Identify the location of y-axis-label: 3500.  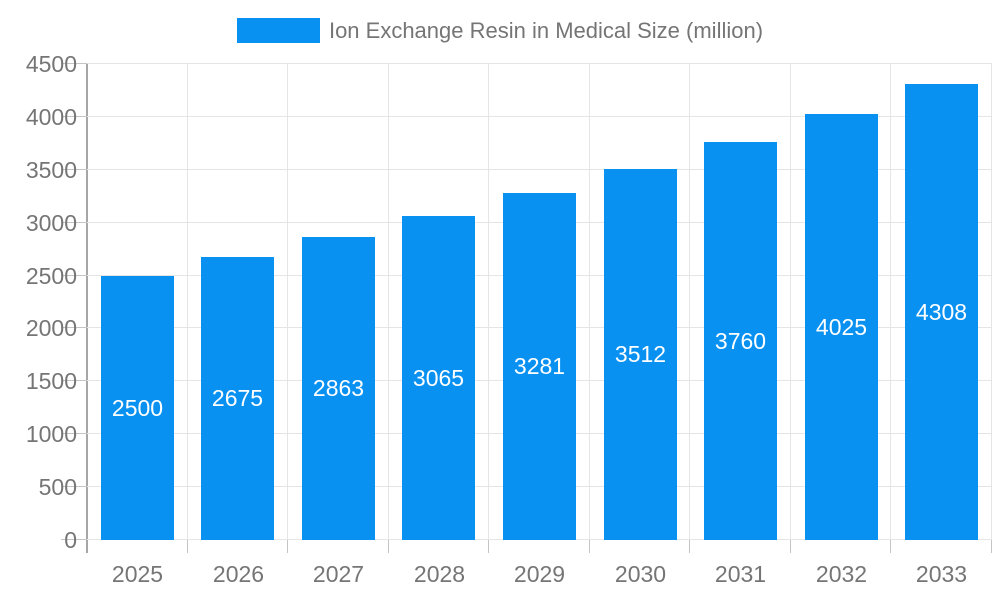
(51, 170).